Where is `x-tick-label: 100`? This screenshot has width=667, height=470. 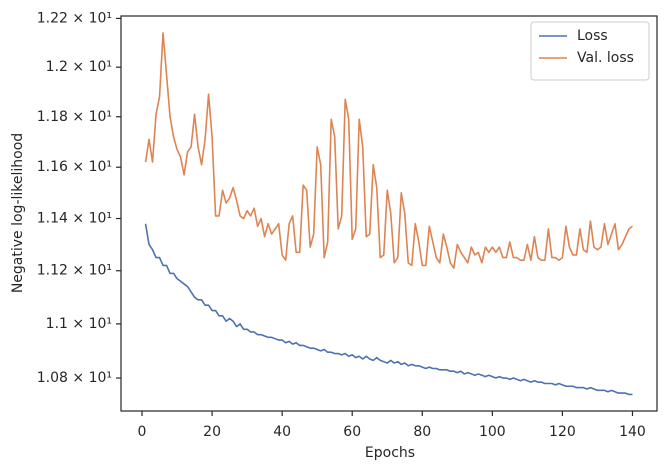
x-tick-label: 100 is located at coordinates (492, 432).